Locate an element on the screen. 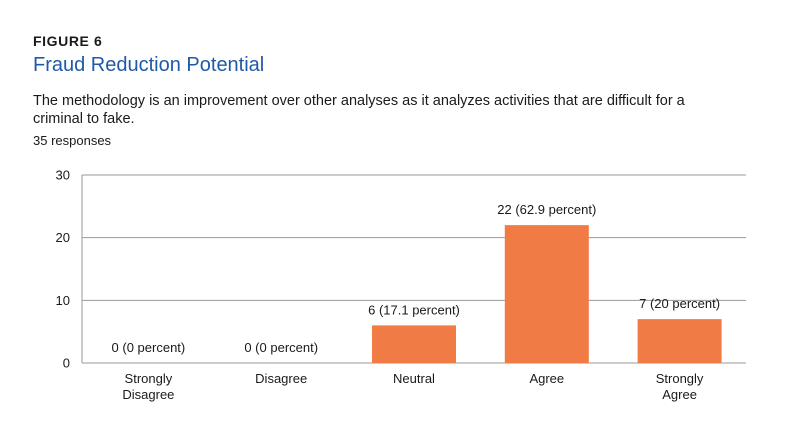  x-tick-label: Strongly Agree is located at coordinates (680, 386).